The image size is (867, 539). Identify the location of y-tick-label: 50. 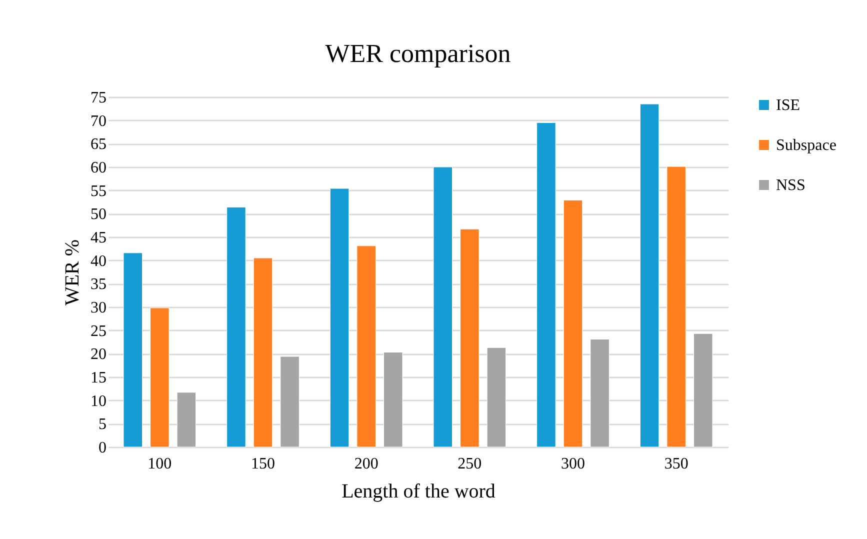
(98, 215).